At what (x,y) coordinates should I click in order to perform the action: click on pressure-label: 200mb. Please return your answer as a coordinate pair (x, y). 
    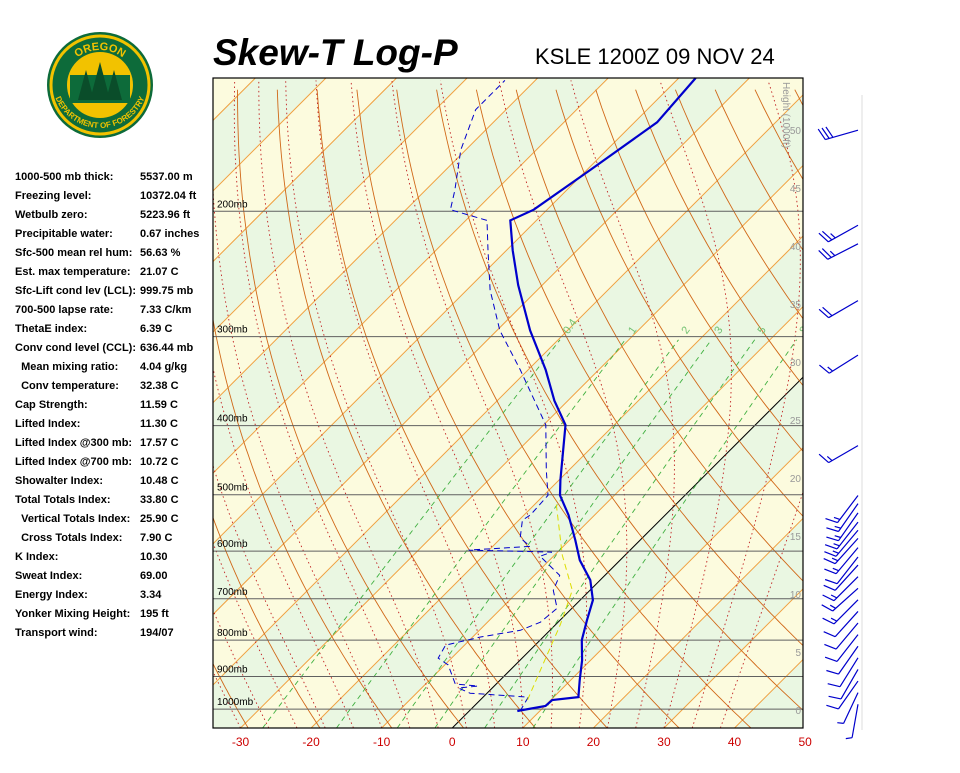
    Looking at the image, I should click on (232, 204).